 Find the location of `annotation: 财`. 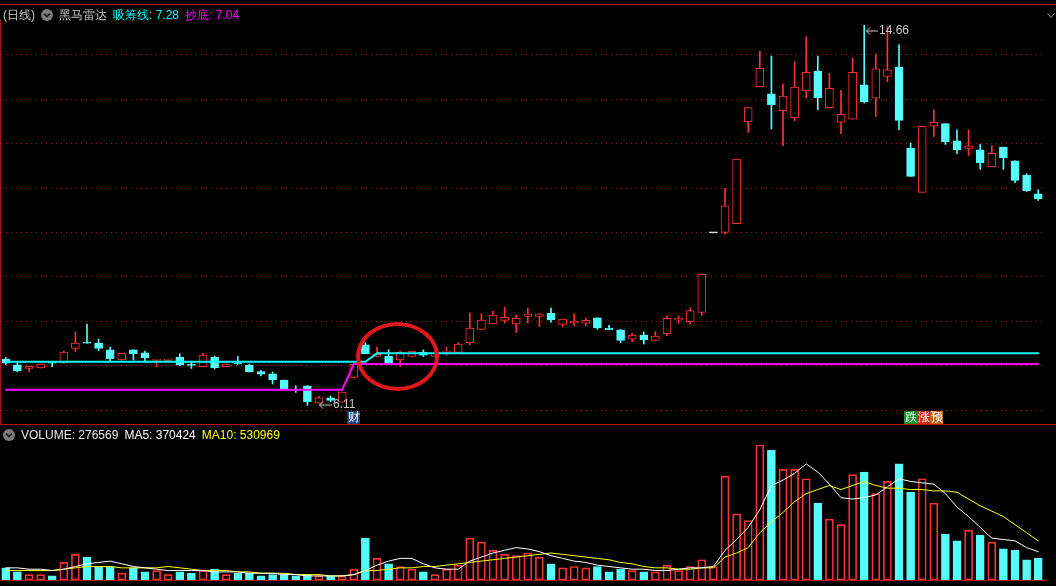

annotation: 财 is located at coordinates (353, 417).